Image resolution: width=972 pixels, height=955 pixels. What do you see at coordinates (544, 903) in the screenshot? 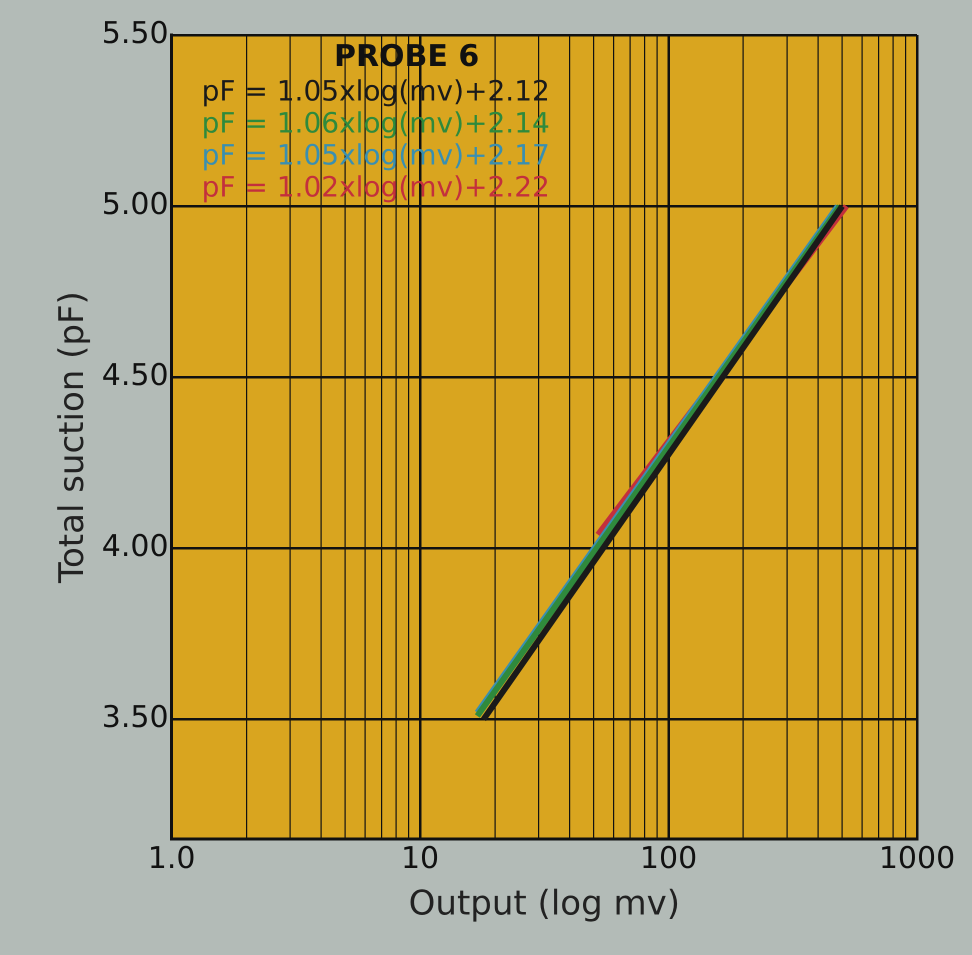
I see `x-axis-title: Output (log mv)` at bounding box center [544, 903].